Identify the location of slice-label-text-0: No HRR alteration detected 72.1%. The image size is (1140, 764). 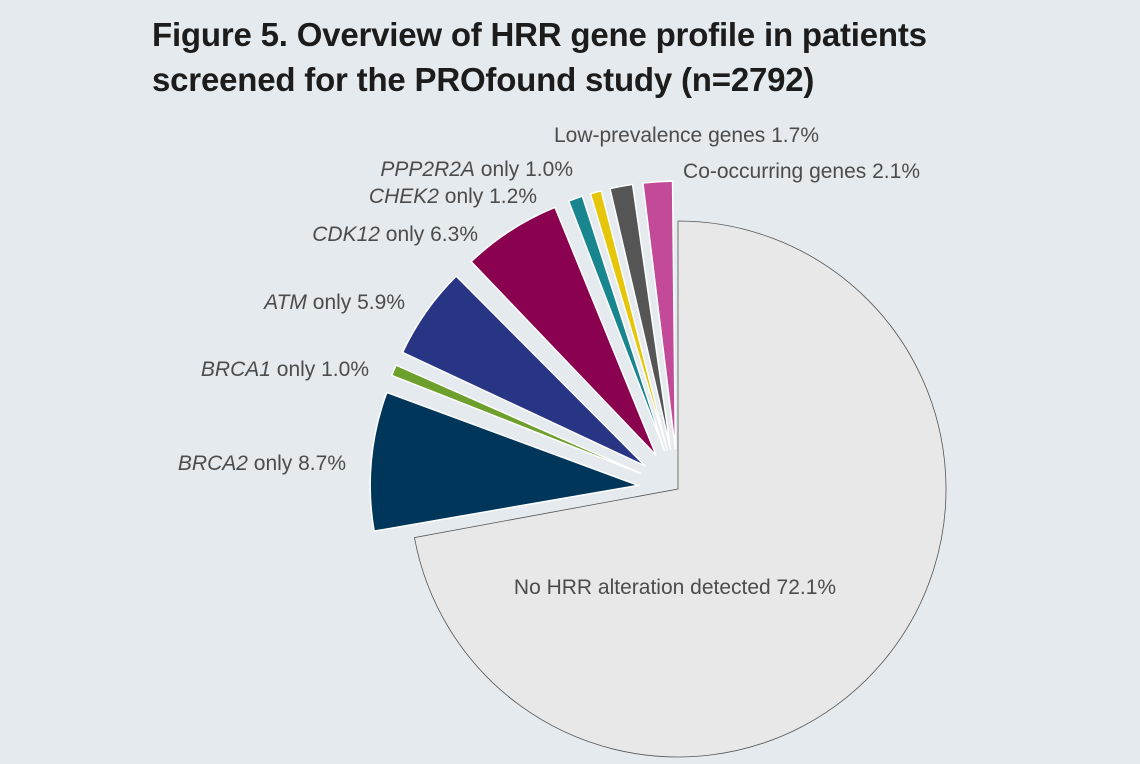
(675, 587).